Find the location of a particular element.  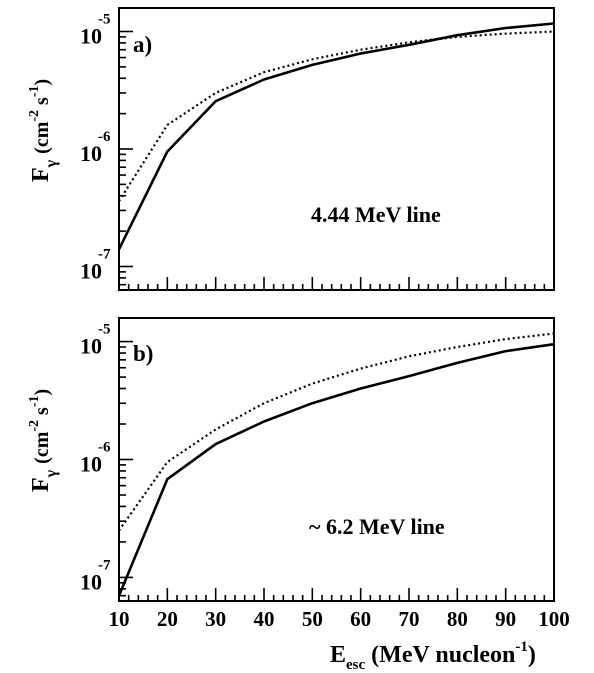

x-tick-label: 10 is located at coordinates (119, 619).